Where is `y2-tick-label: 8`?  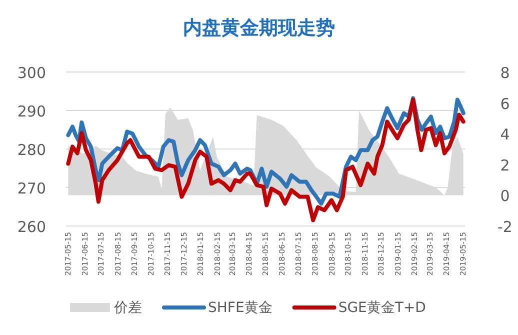 y2-tick-label: 8 is located at coordinates (505, 73).